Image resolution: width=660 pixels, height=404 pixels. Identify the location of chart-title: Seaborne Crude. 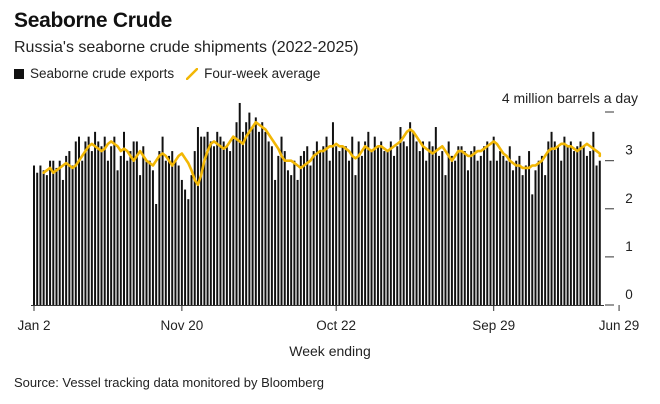
(93, 20).